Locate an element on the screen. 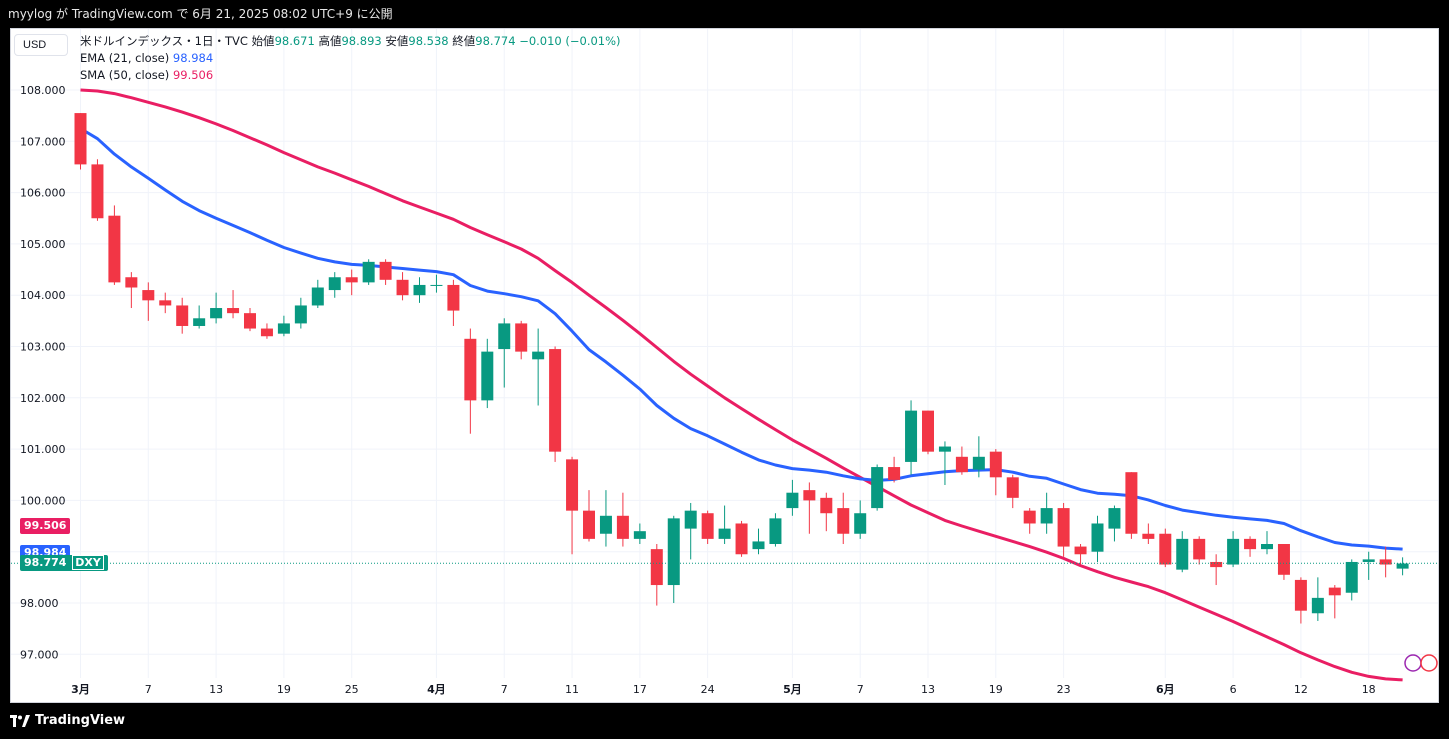 The width and height of the screenshot is (1449, 739). x-tick-label: 18 is located at coordinates (1369, 689).